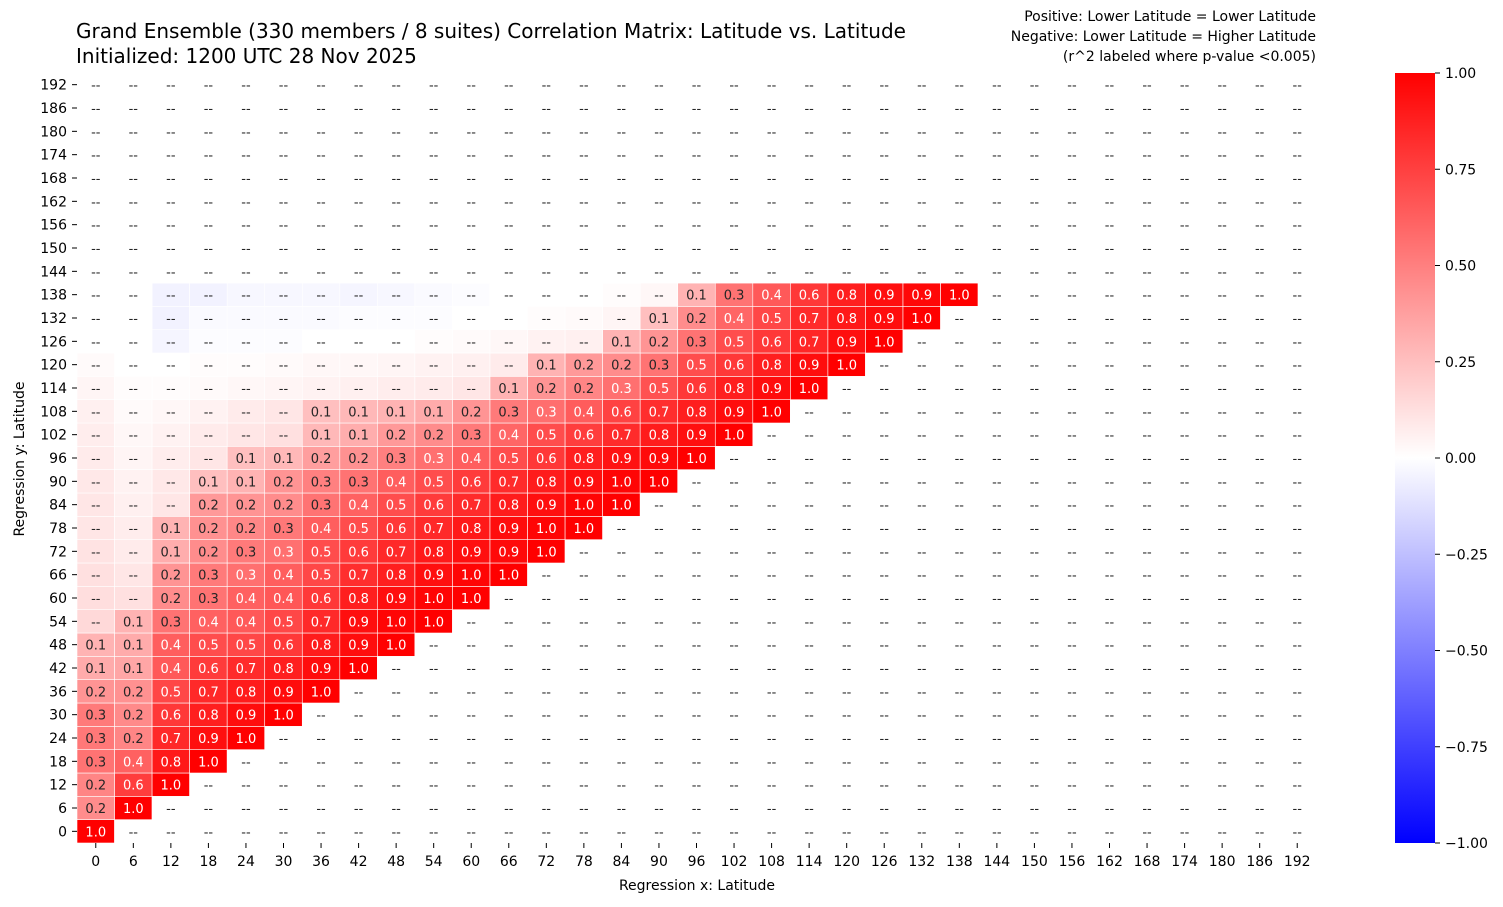  What do you see at coordinates (284, 862) in the screenshot?
I see `x-tick-label: 30` at bounding box center [284, 862].